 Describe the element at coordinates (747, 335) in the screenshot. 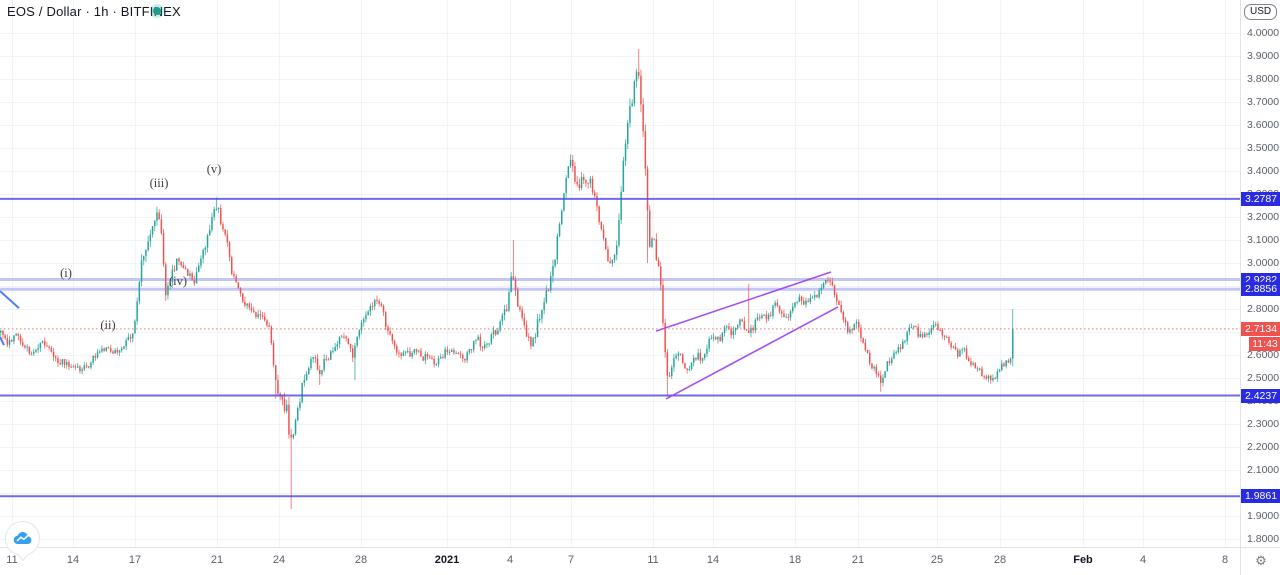

I see `channel-layer` at that location.